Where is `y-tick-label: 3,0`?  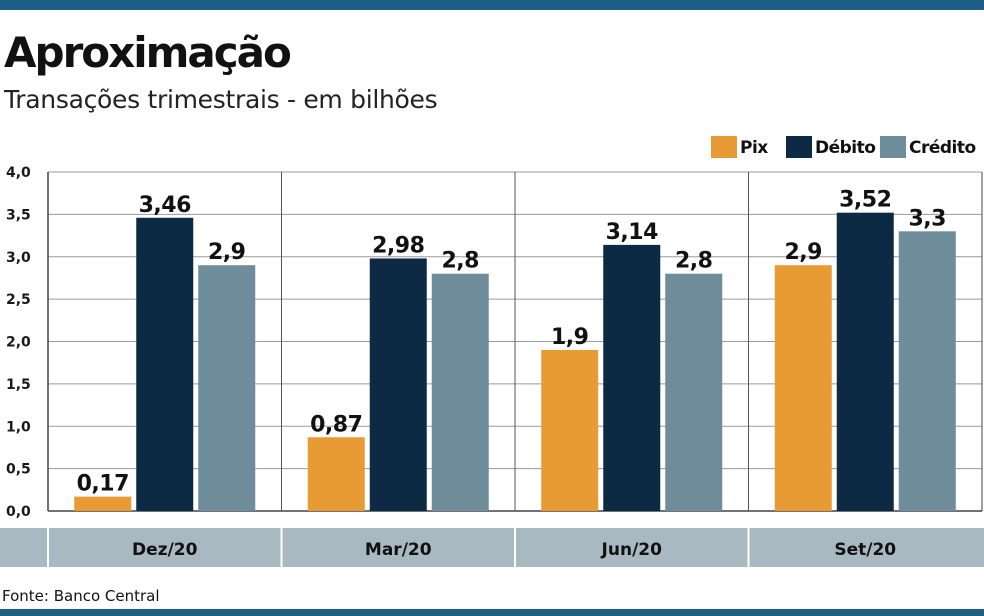 y-tick-label: 3,0 is located at coordinates (18, 258).